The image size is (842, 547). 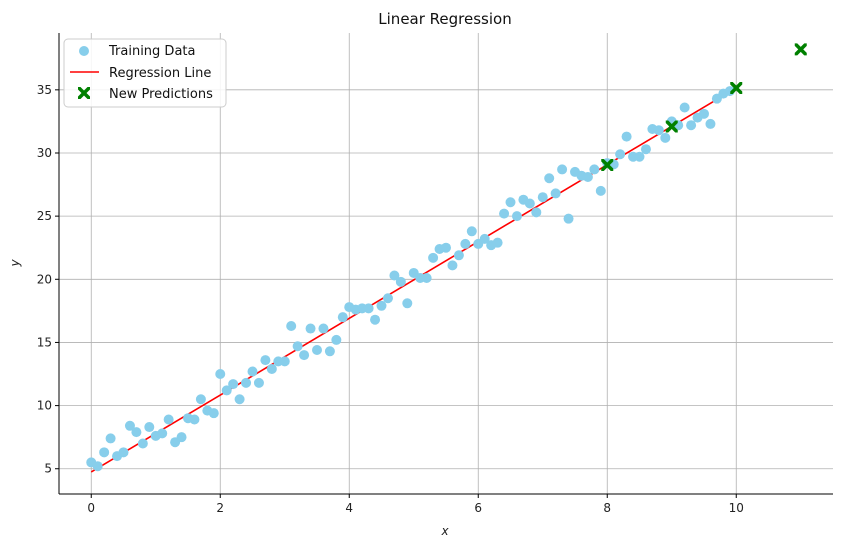 What do you see at coordinates (15, 263) in the screenshot?
I see `y-axis-label: y` at bounding box center [15, 263].